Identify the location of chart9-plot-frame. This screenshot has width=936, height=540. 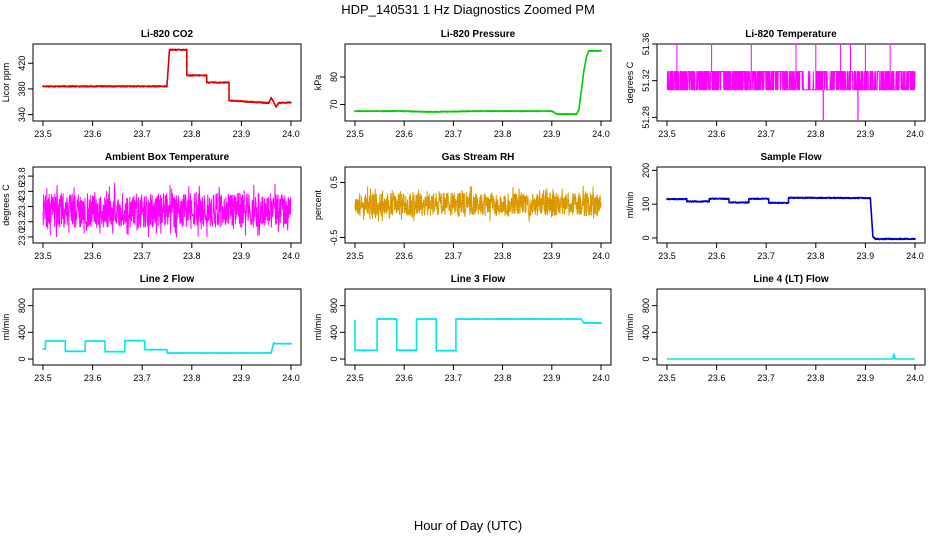
(791, 327).